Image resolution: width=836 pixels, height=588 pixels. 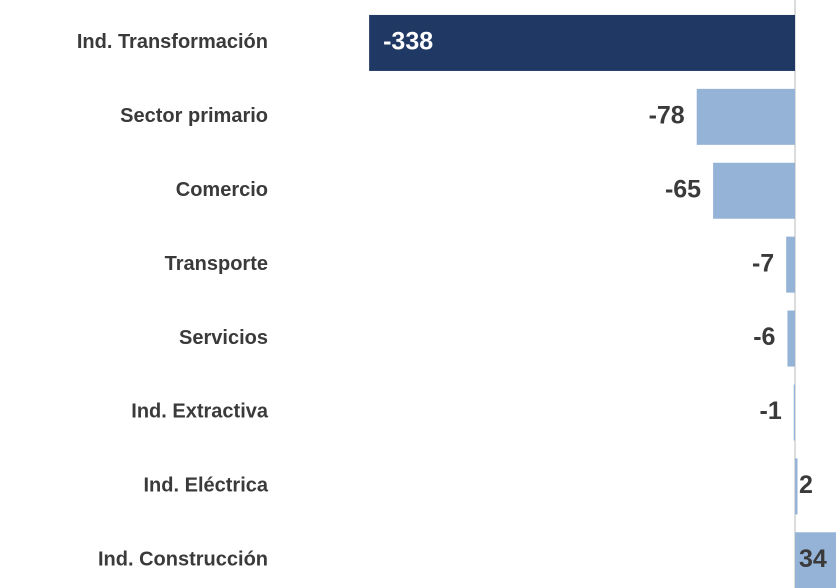 What do you see at coordinates (172, 42) in the screenshot?
I see `category-label: Ind. Transformación` at bounding box center [172, 42].